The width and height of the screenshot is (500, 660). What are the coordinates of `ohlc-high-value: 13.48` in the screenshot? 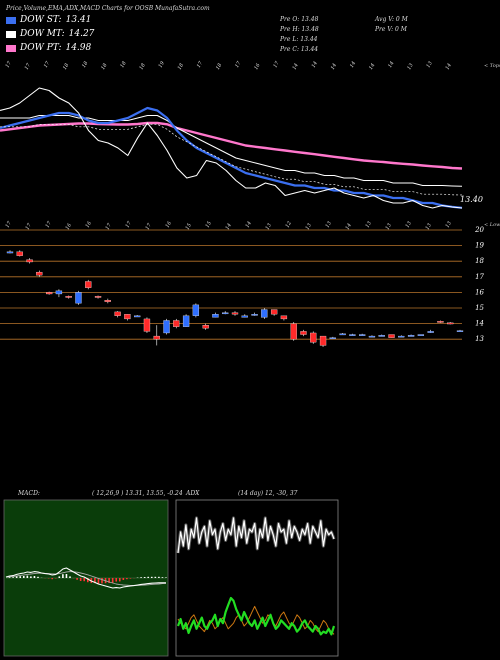 It's located at (310, 29).